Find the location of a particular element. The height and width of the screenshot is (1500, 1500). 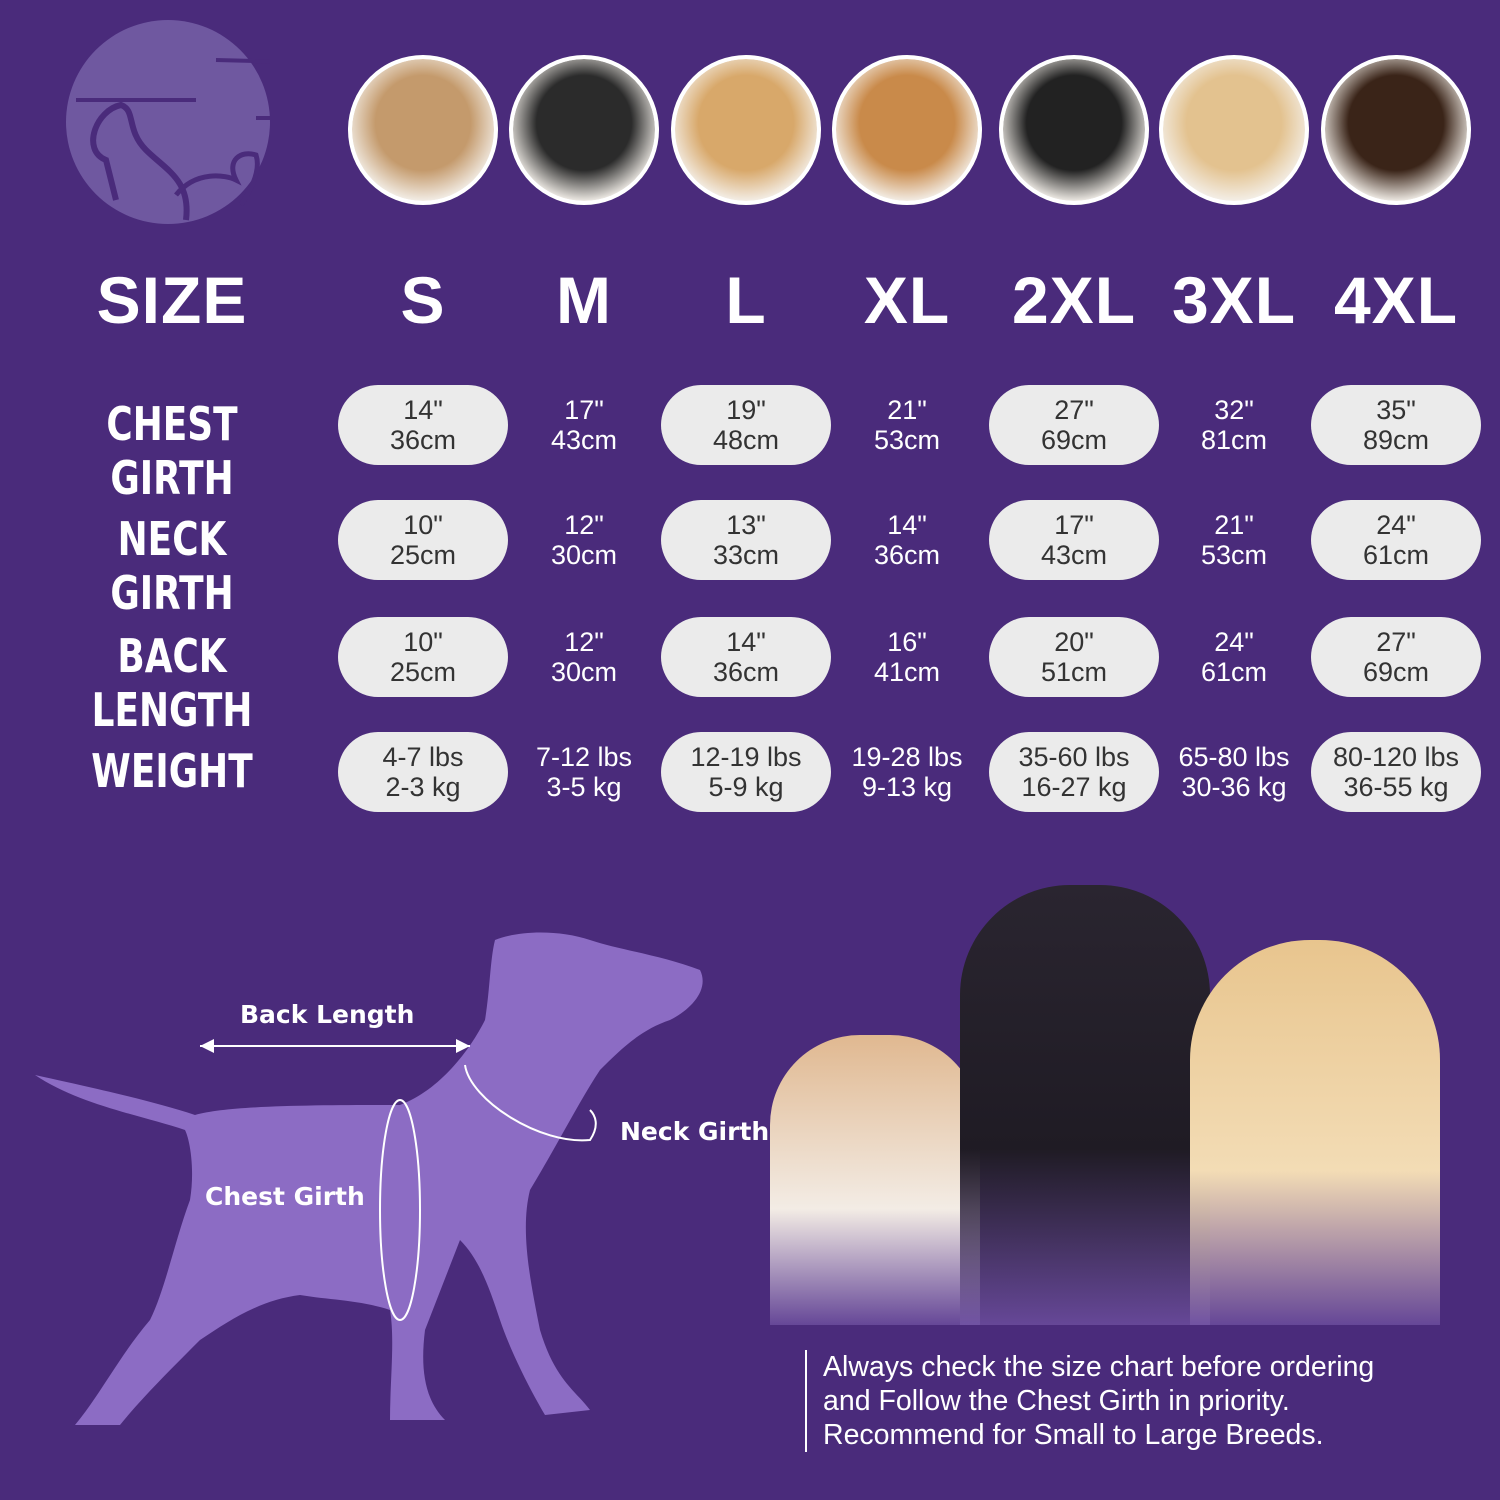

table-cell: 35" 89cm is located at coordinates (1396, 425).